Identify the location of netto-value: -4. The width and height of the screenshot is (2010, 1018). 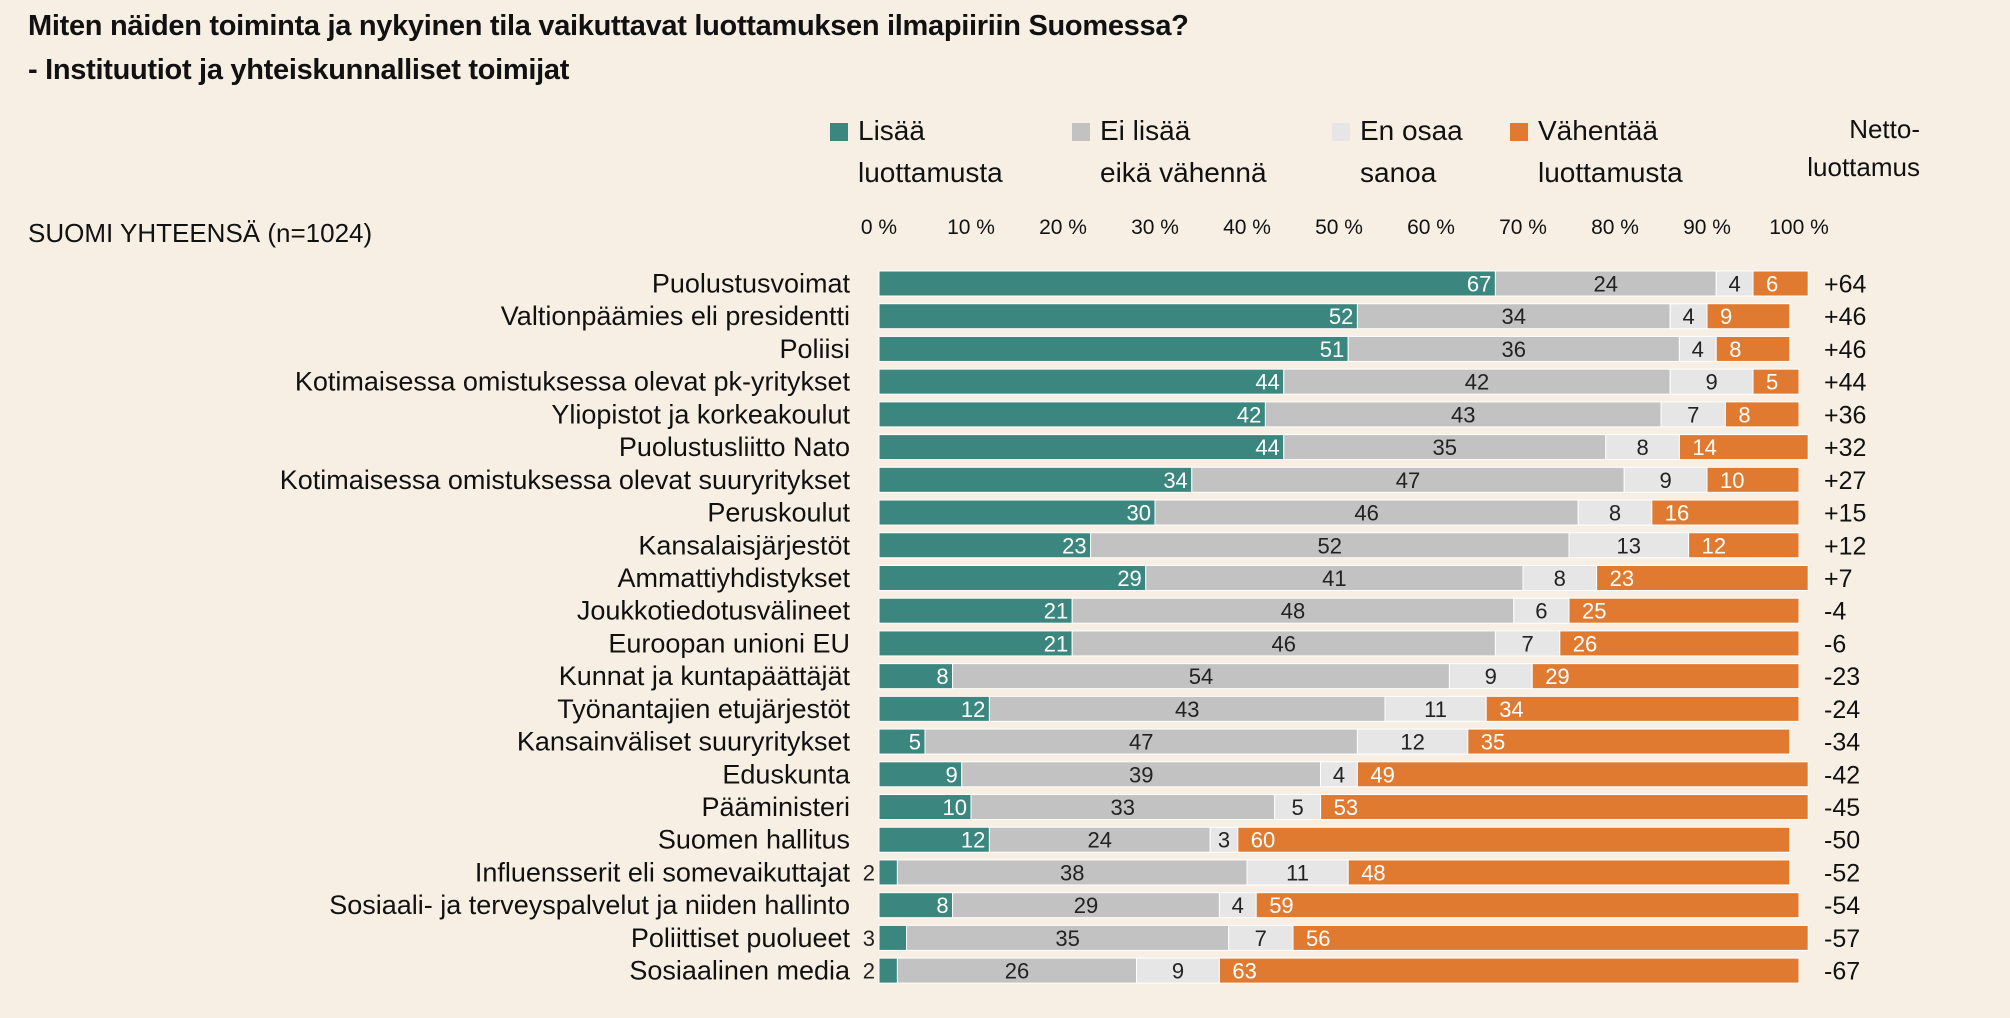
(1835, 612).